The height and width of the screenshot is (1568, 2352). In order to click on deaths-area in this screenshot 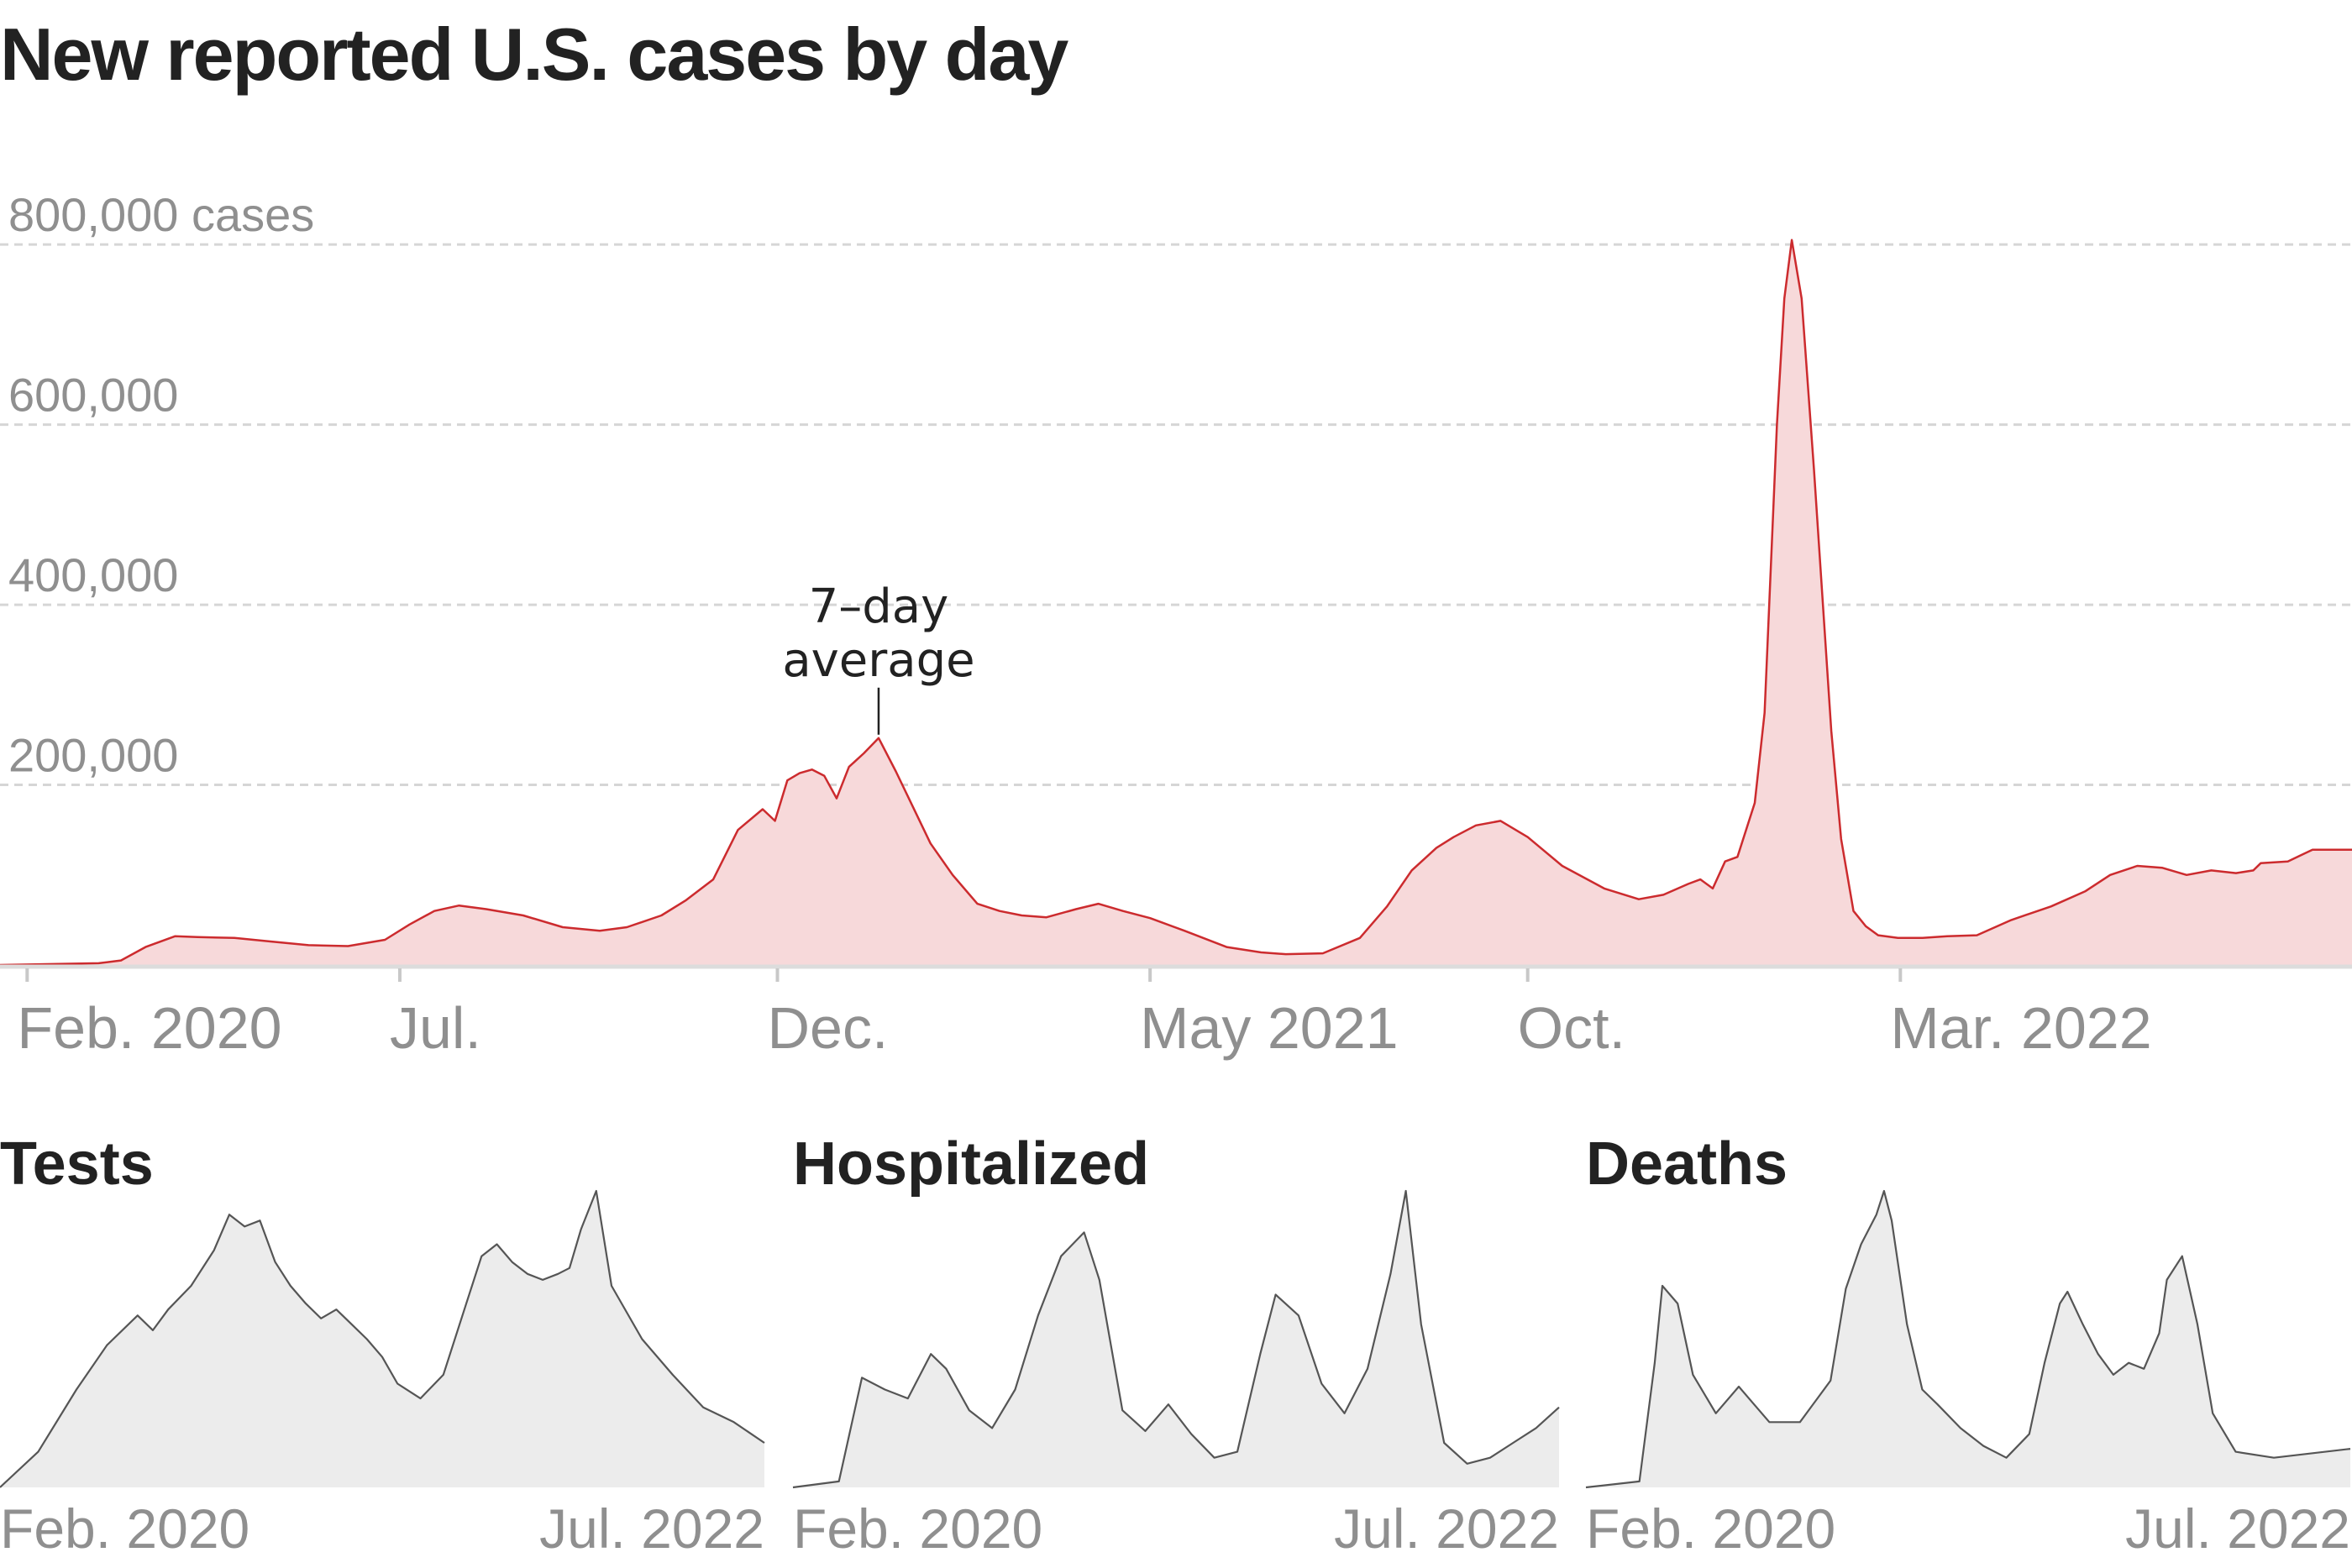, I will do `click(1968, 1339)`.